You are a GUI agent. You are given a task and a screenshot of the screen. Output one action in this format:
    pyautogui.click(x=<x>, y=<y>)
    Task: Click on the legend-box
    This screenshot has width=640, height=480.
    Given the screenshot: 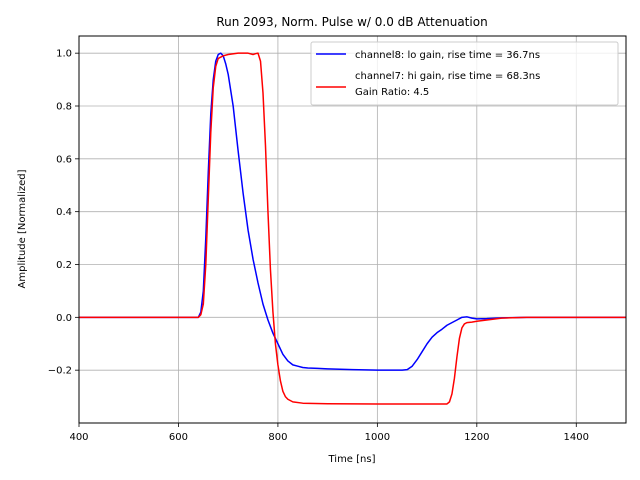 What is the action you would take?
    pyautogui.click(x=464, y=73)
    